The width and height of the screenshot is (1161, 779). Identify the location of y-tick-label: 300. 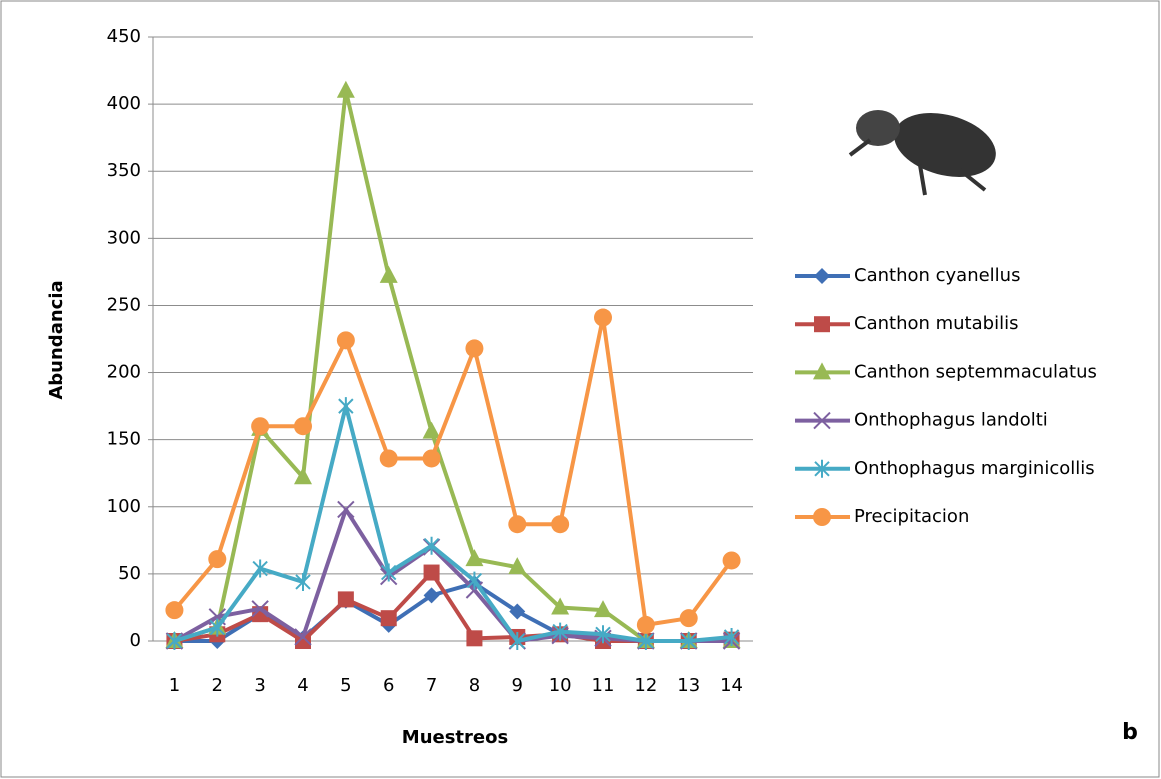
(124, 237).